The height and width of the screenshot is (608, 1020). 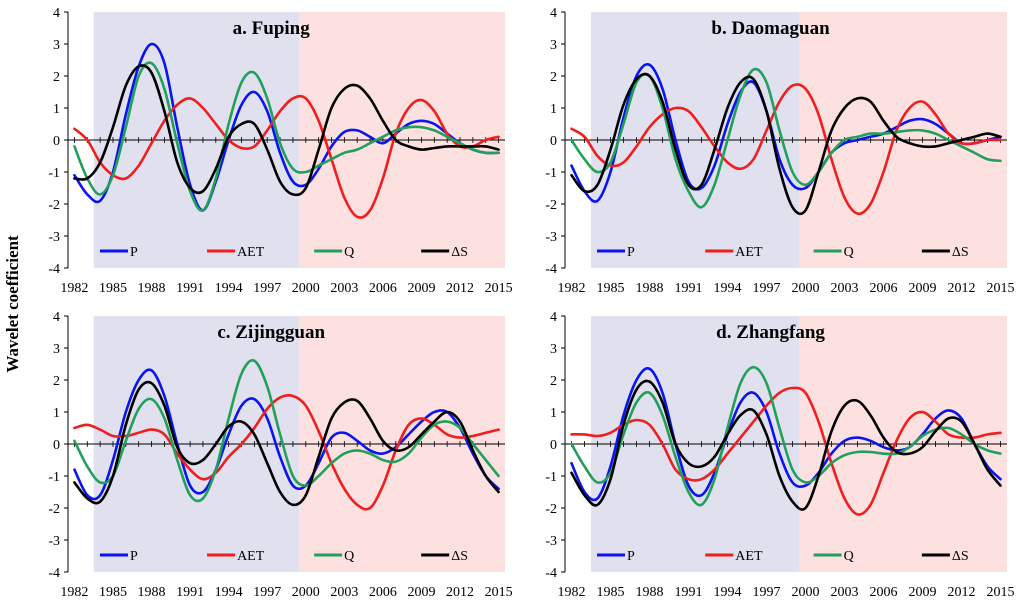 I want to click on panel-title: a. Fuping, so click(x=272, y=28).